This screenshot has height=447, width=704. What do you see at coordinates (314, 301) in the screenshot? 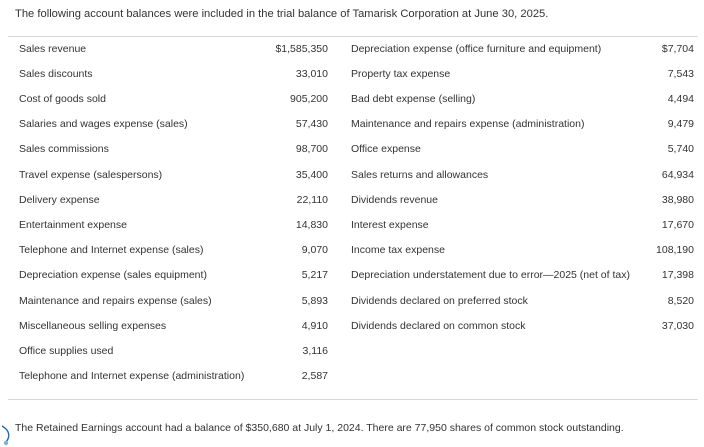
I see `left-account-value: 5,893` at bounding box center [314, 301].